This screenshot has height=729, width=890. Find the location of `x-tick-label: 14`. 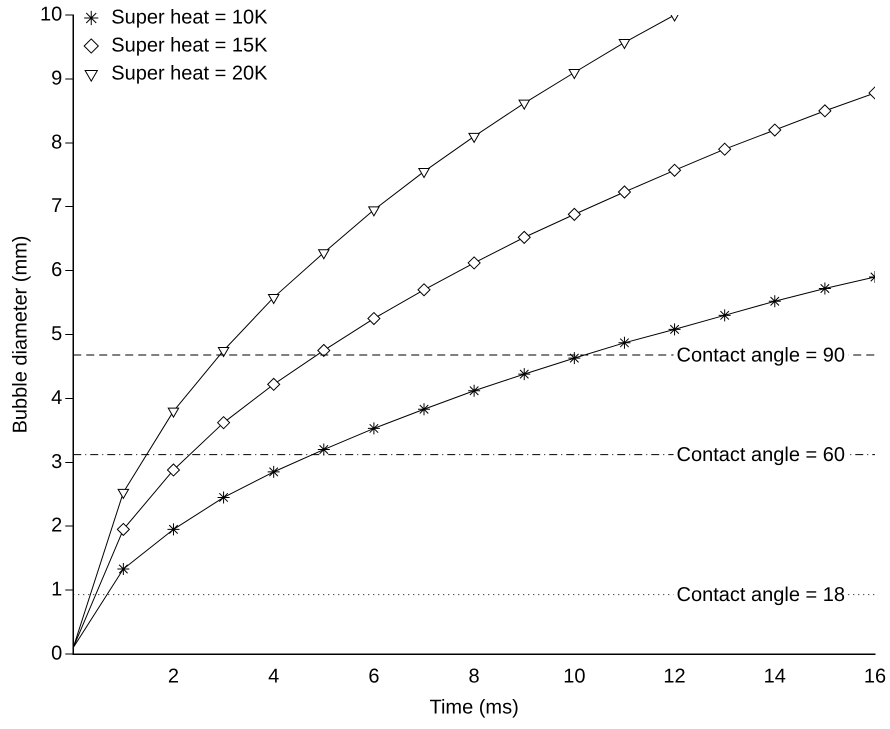

x-tick-label: 14 is located at coordinates (775, 677).